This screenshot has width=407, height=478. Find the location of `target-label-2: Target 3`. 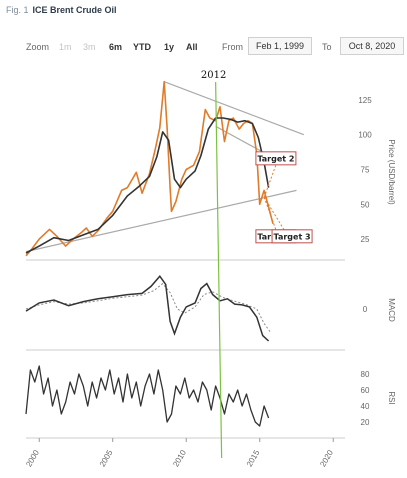

target-label-2: Target 3 is located at coordinates (292, 236).